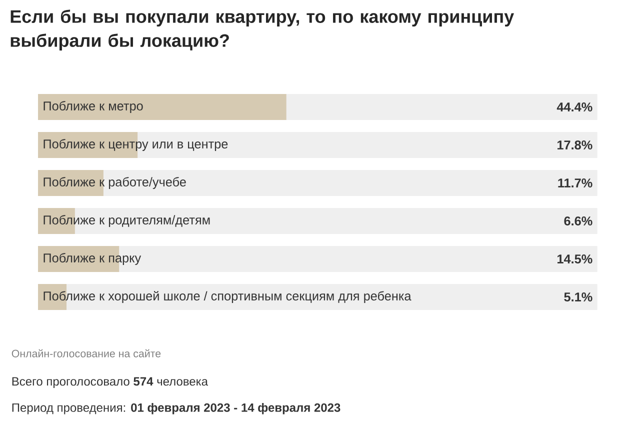 The image size is (632, 428). What do you see at coordinates (575, 183) in the screenshot?
I see `data-label: 11.7%` at bounding box center [575, 183].